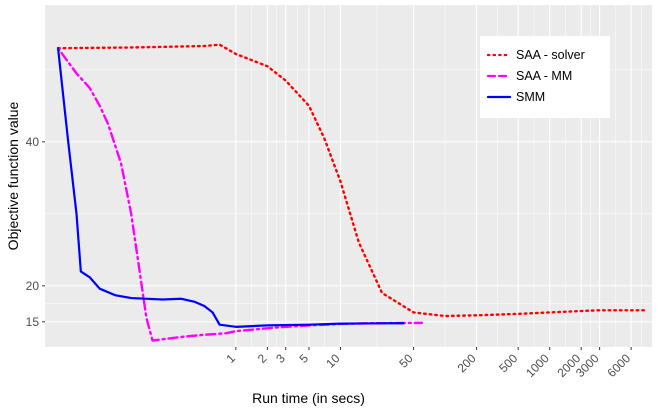 The image size is (661, 418). What do you see at coordinates (33, 286) in the screenshot?
I see `y-tick-label: 20` at bounding box center [33, 286].